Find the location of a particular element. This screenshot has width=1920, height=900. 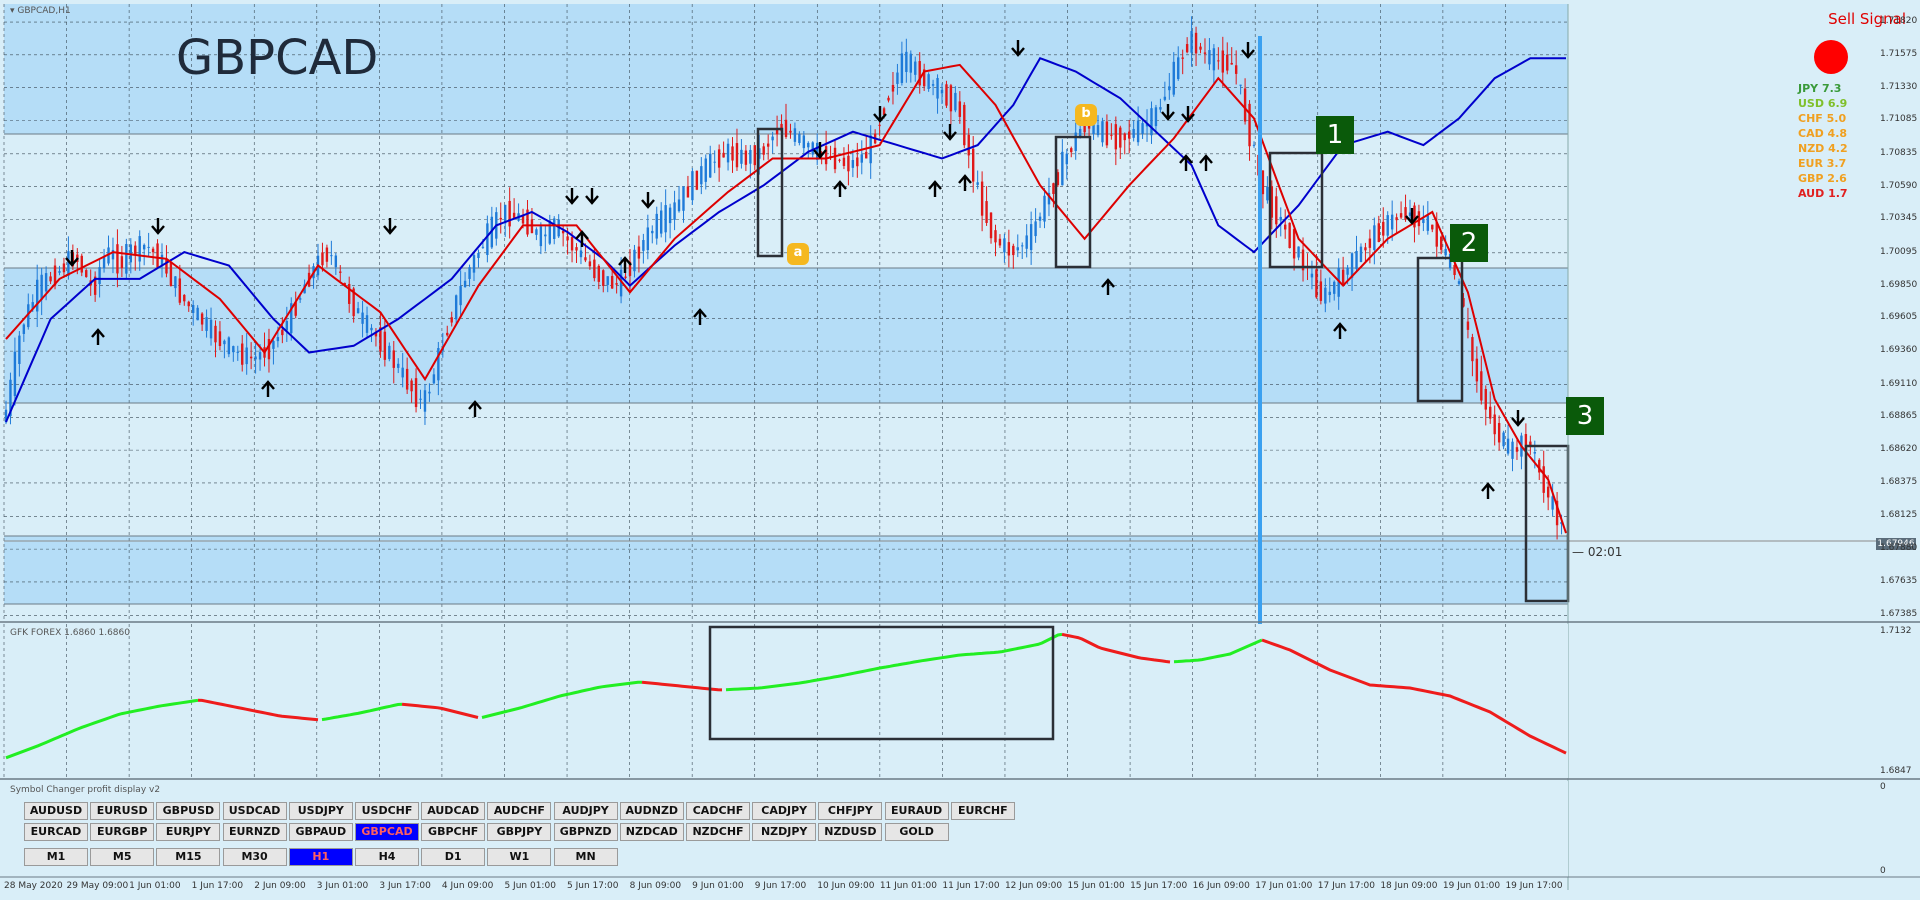

candle-countdown: — 02:01 is located at coordinates (1597, 552).